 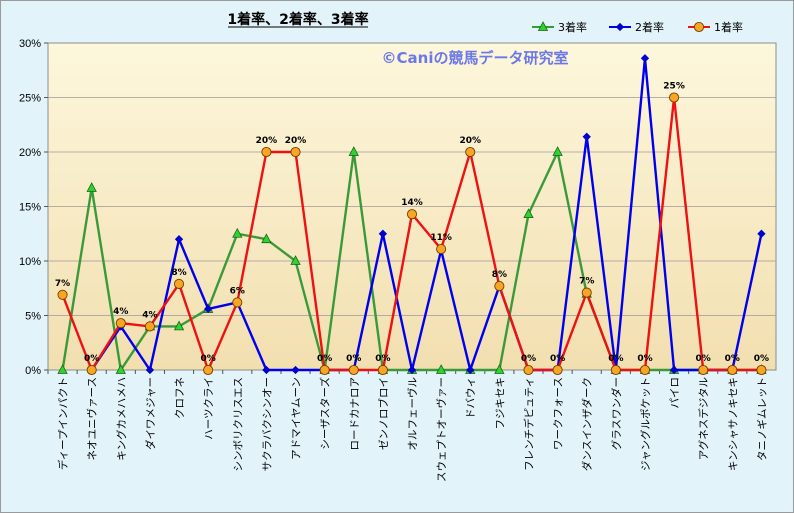 What do you see at coordinates (63, 423) in the screenshot?
I see `x-tick-label: ディープインパクト` at bounding box center [63, 423].